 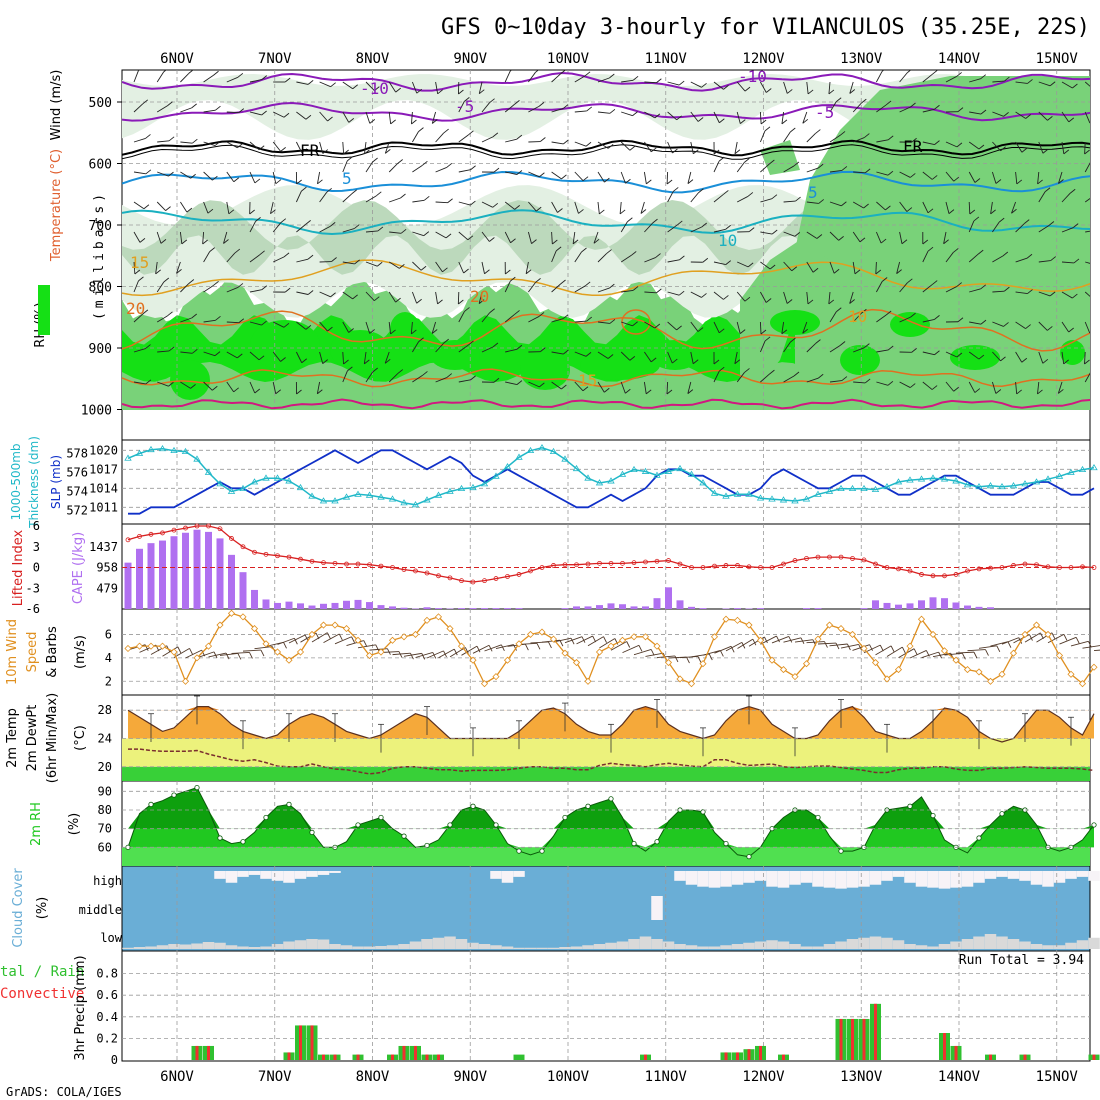 What do you see at coordinates (100, 349) in the screenshot?
I see `pressure-tick-label: 900` at bounding box center [100, 349].